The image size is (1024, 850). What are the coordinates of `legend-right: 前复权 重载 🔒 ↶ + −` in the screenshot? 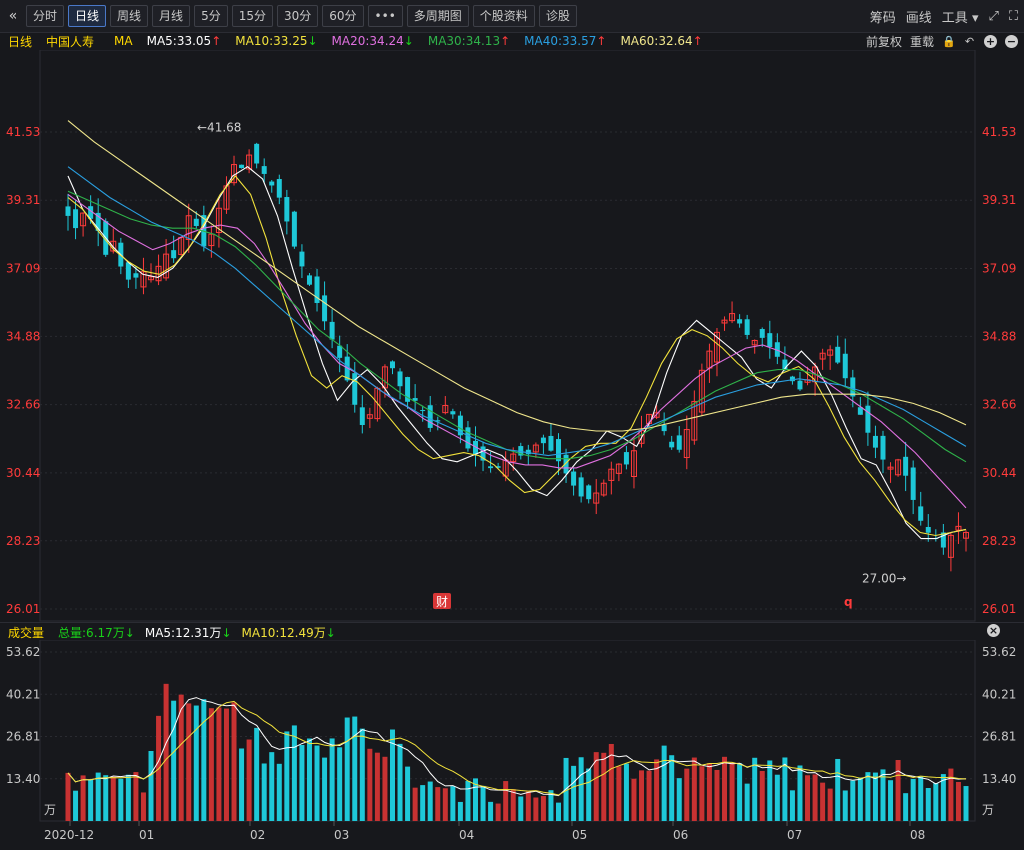 It's located at (942, 41).